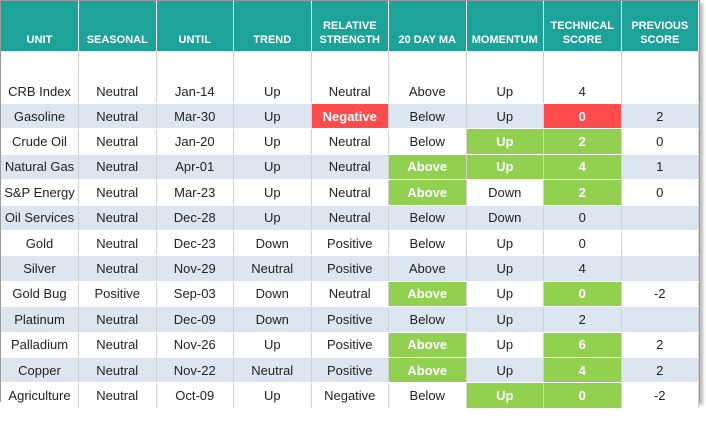  I want to click on table-cell: Nov-29, so click(195, 268).